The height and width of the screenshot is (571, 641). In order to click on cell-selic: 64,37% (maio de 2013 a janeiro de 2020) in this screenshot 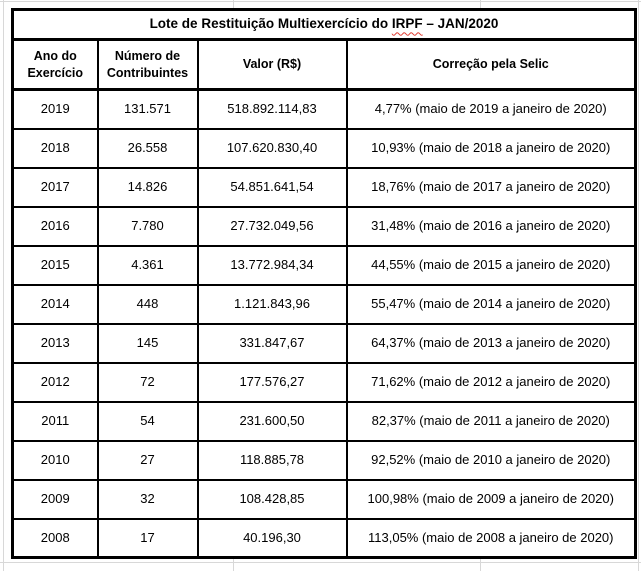, I will do `click(491, 343)`.